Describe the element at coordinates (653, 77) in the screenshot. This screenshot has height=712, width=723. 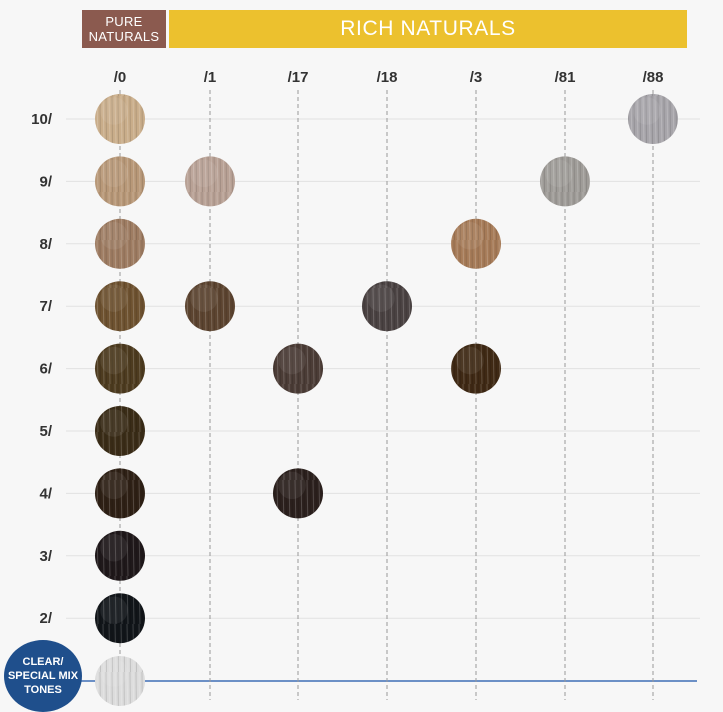
I see `column-label: /88` at that location.